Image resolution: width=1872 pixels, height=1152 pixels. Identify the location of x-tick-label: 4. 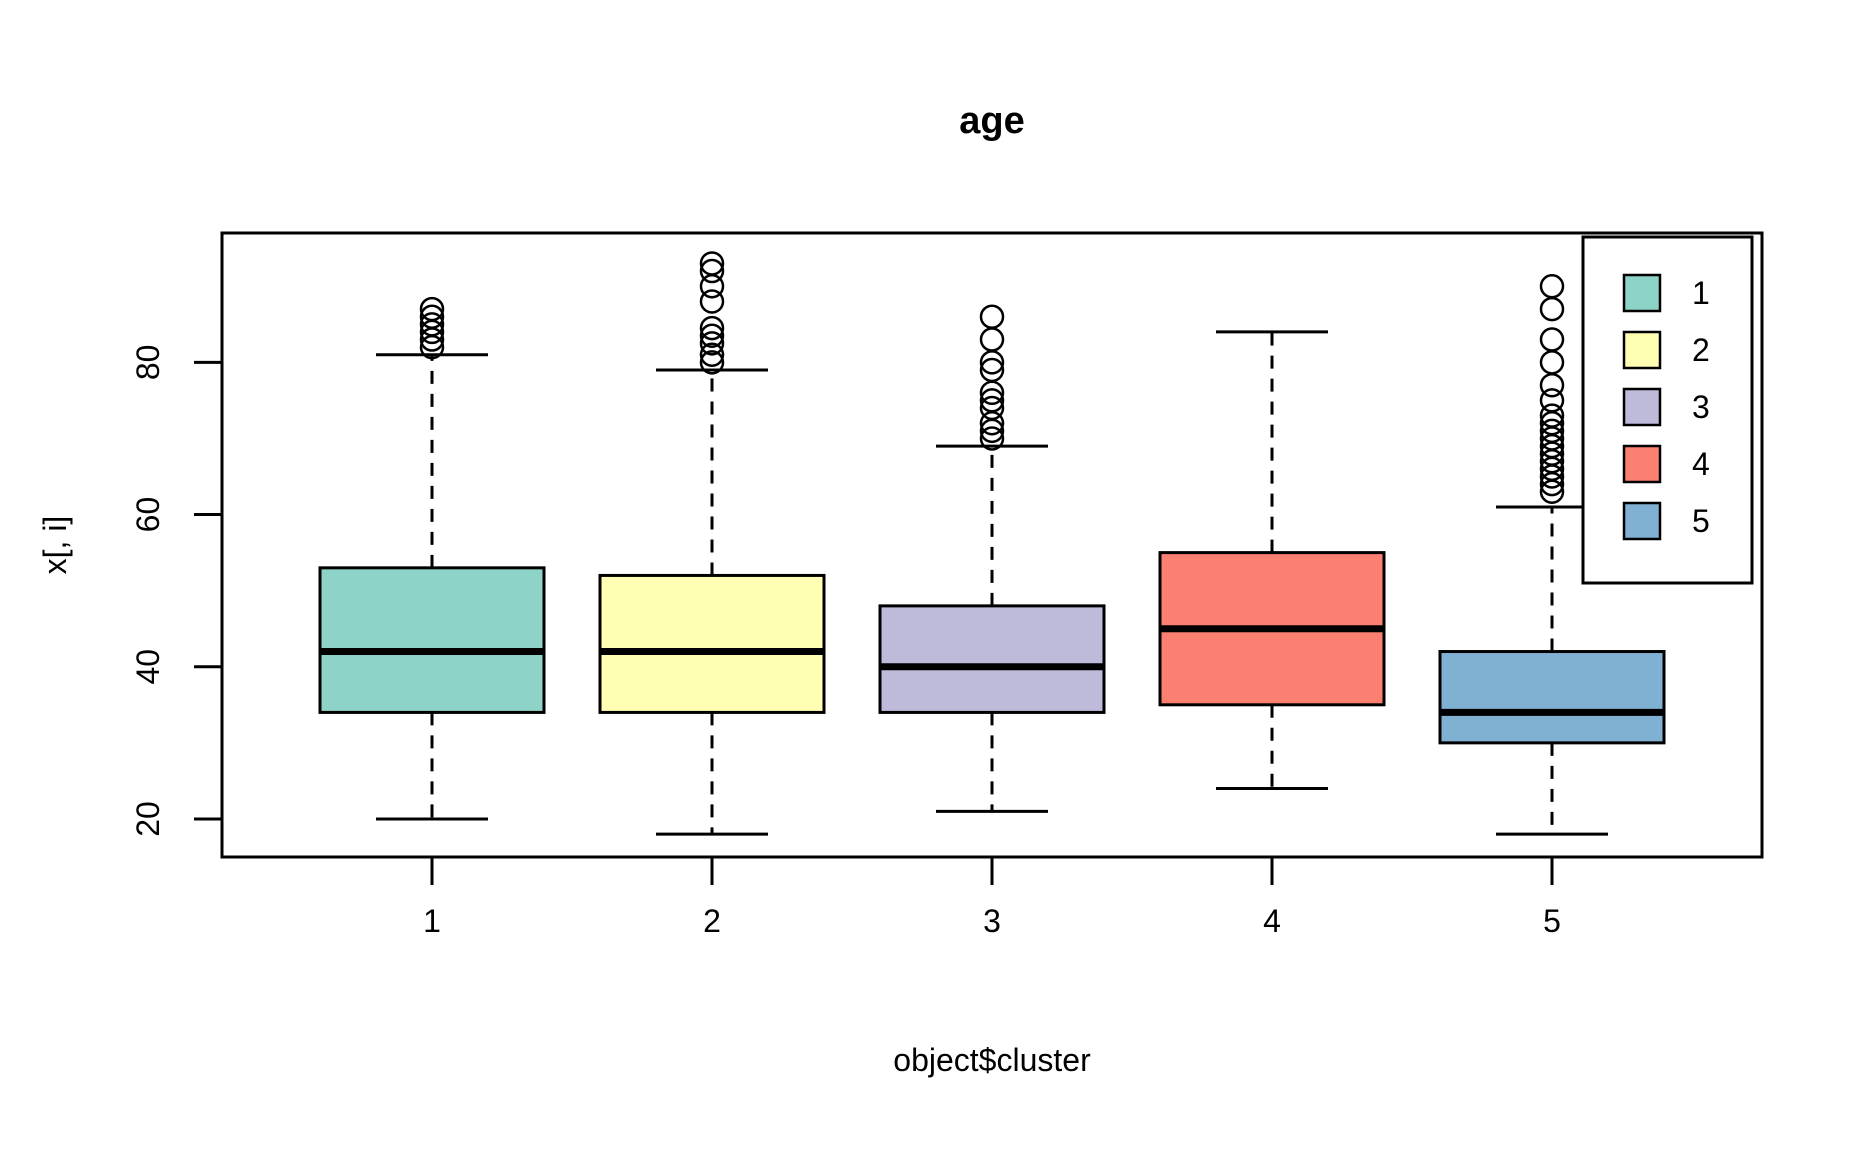
(1272, 921).